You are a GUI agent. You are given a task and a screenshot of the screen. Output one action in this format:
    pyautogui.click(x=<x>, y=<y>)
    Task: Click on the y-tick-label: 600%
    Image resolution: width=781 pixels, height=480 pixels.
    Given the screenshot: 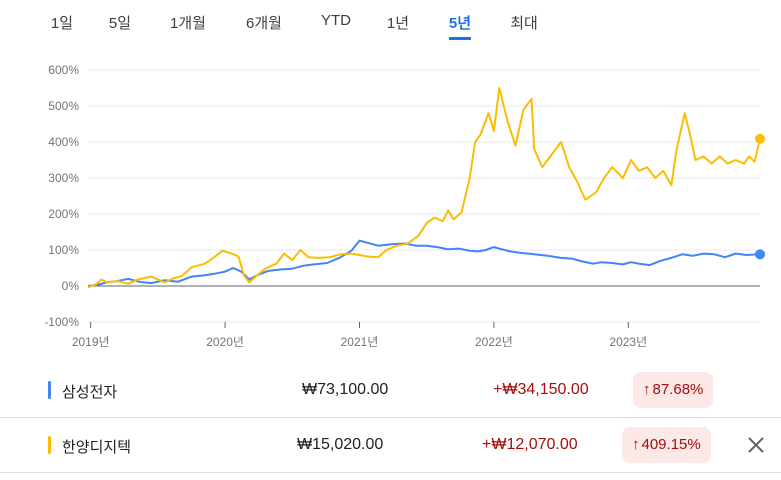 What is the action you would take?
    pyautogui.click(x=63, y=70)
    